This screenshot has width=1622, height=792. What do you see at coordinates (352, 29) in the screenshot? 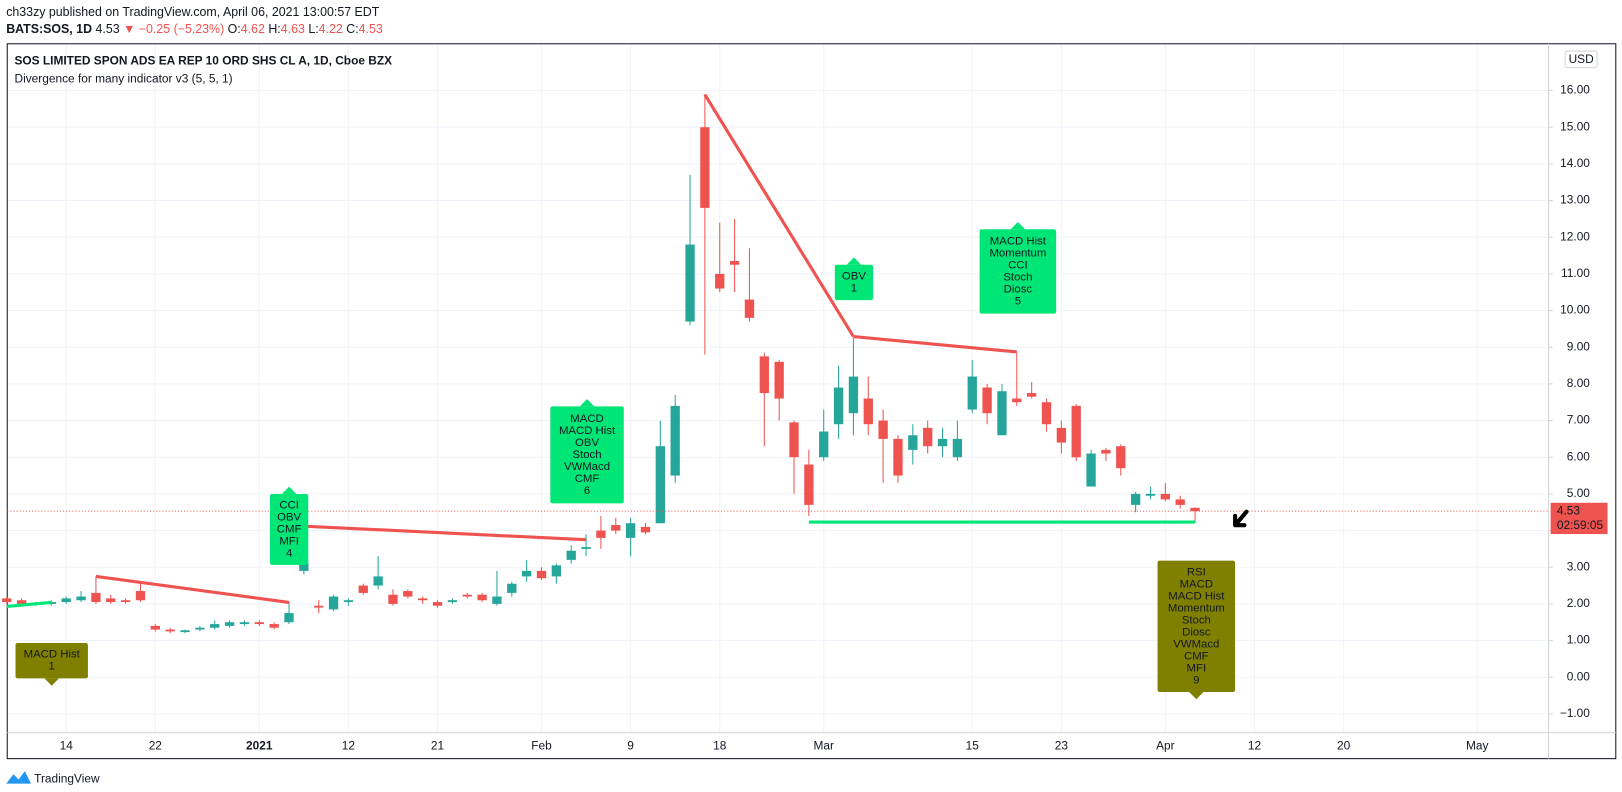
I see `c-label: C:` at bounding box center [352, 29].